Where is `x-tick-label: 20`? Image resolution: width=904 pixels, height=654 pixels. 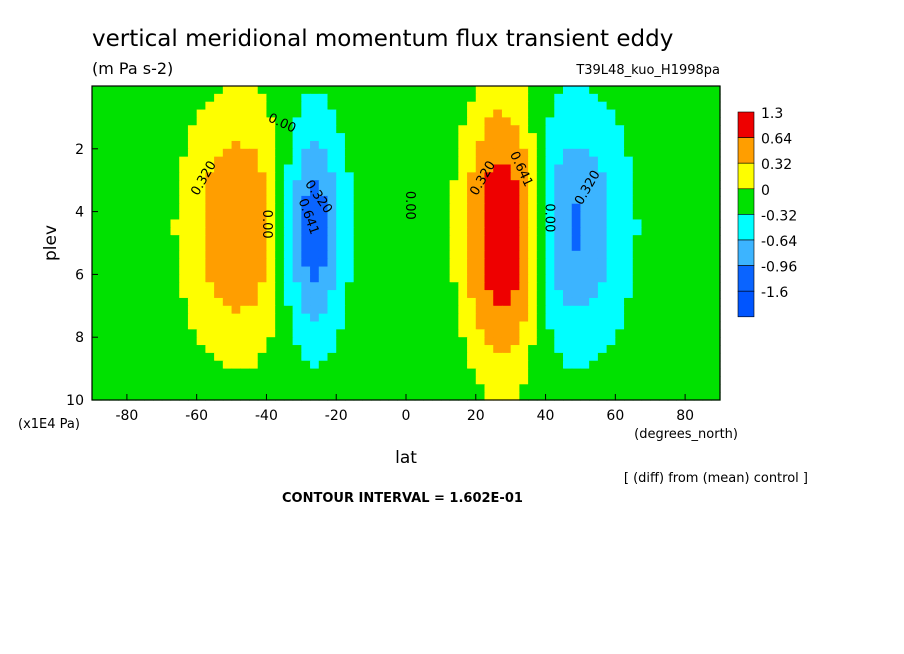
x-tick-label: 20 is located at coordinates (476, 416).